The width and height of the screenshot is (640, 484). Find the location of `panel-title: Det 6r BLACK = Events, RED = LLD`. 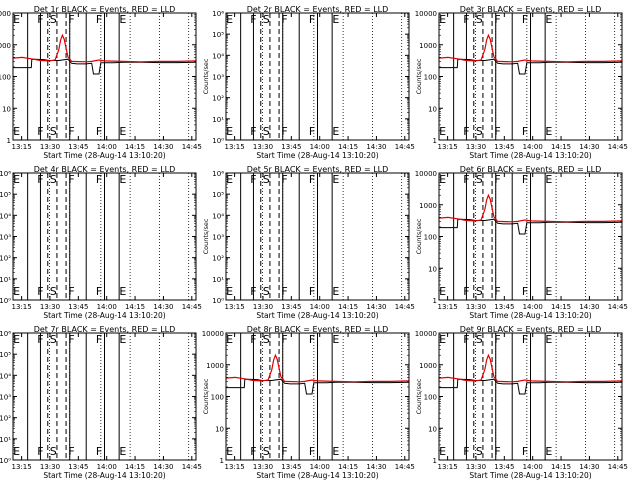

panel-title: Det 6r BLACK = Events, RED = LLD is located at coordinates (531, 169).